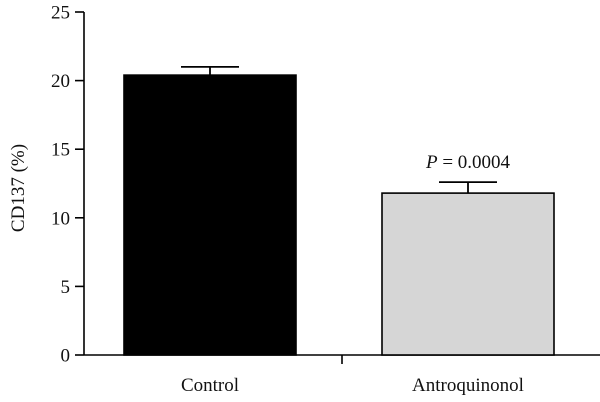 This screenshot has width=600, height=402. Describe the element at coordinates (68, 185) in the screenshot. I see `y-axis: 0 5 10 15 20 25` at that location.